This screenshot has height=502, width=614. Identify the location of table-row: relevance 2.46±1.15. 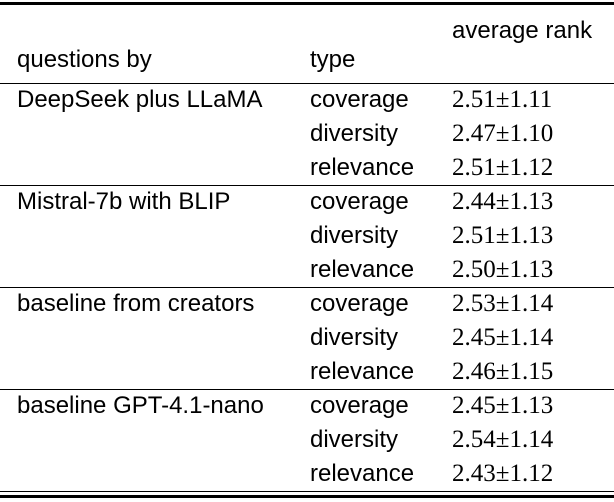
(307, 372).